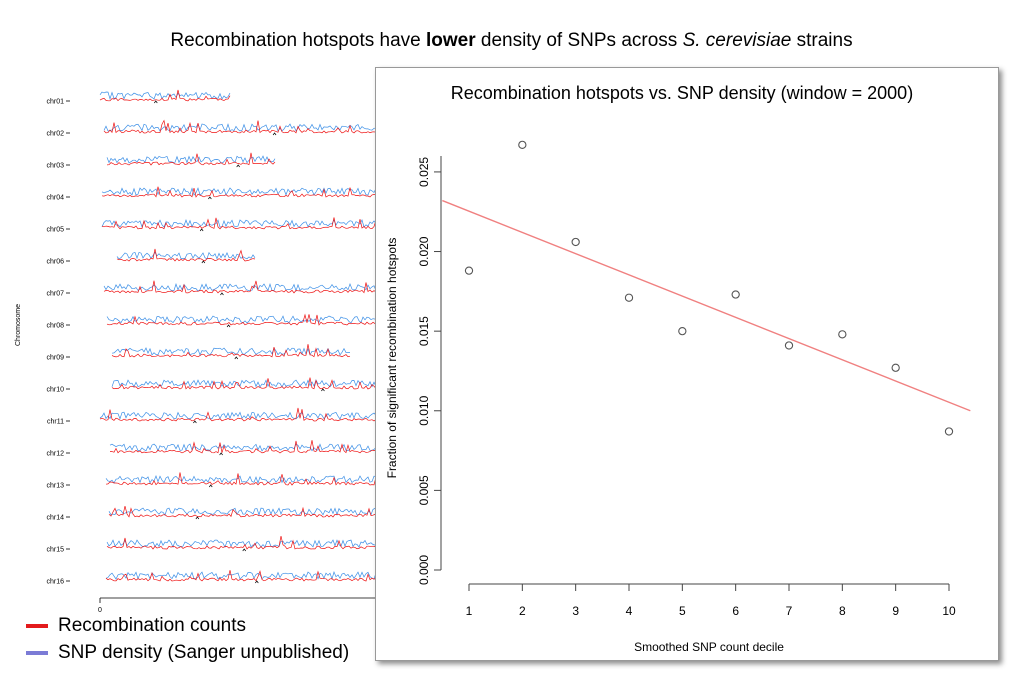  What do you see at coordinates (55, 550) in the screenshot?
I see `chromosome-label: chr15` at bounding box center [55, 550].